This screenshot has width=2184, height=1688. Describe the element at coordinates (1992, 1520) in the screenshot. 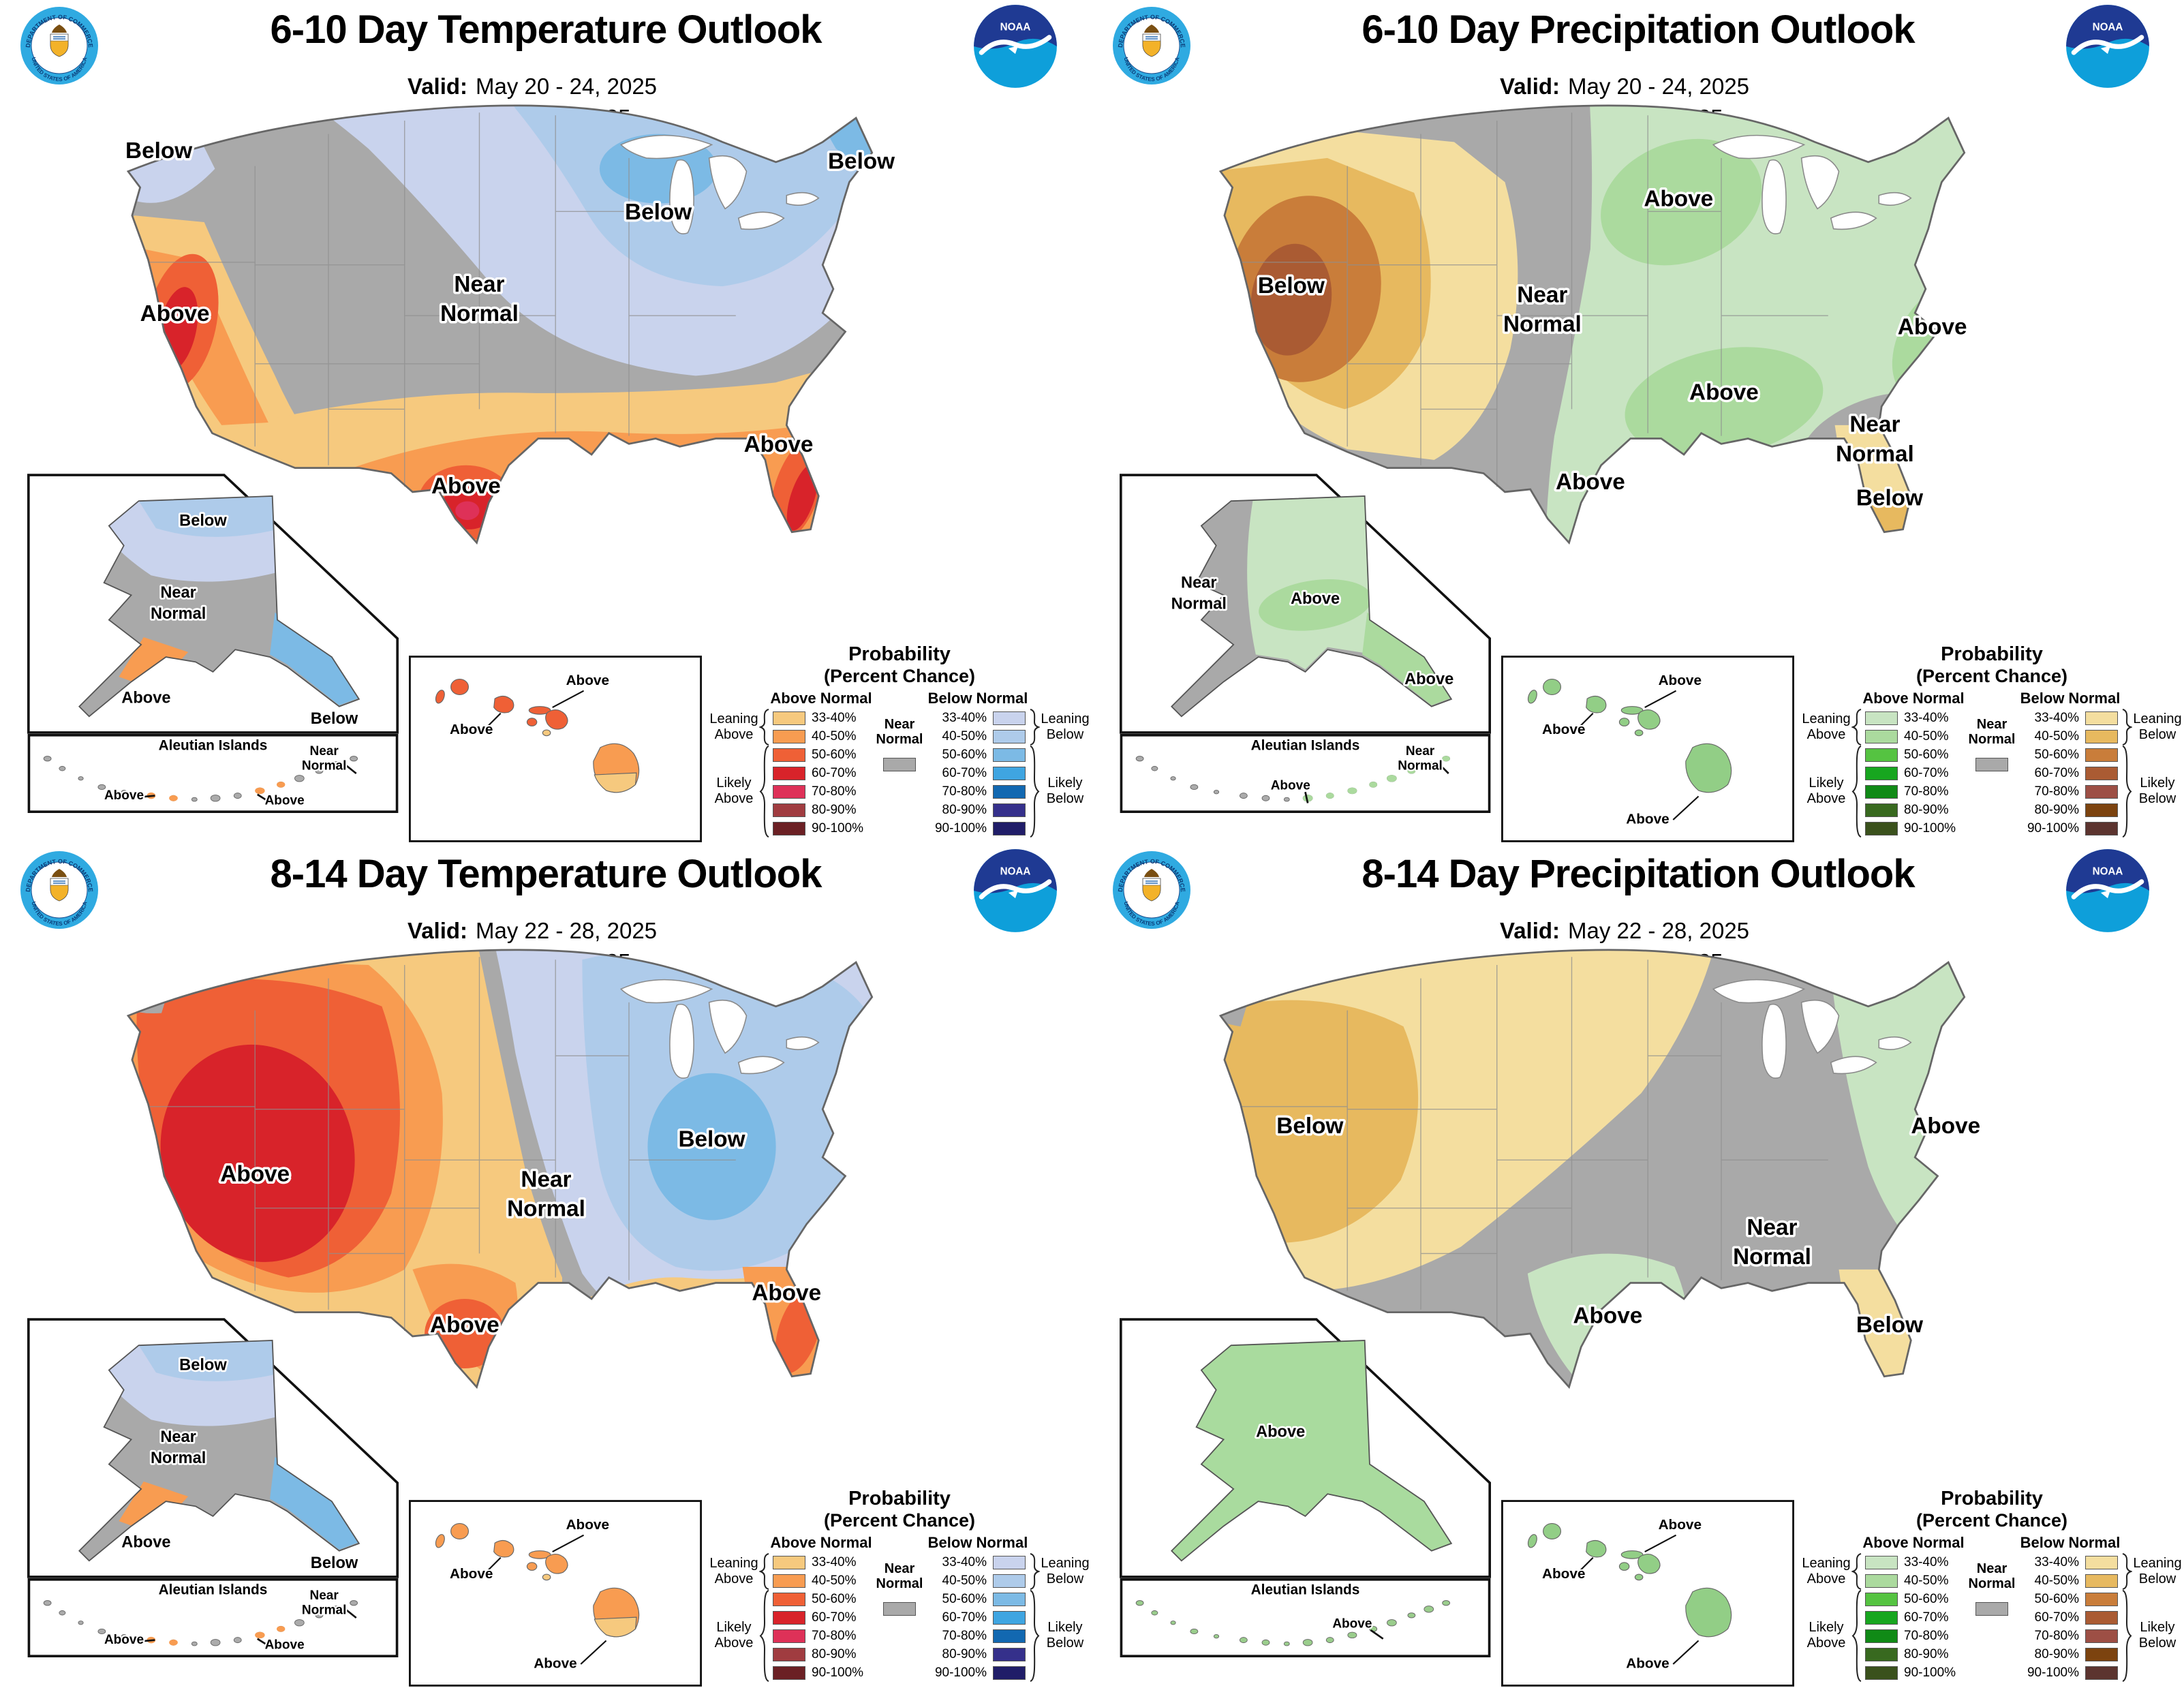

I see `legend-subtitle: (Percent Chance)` at that location.